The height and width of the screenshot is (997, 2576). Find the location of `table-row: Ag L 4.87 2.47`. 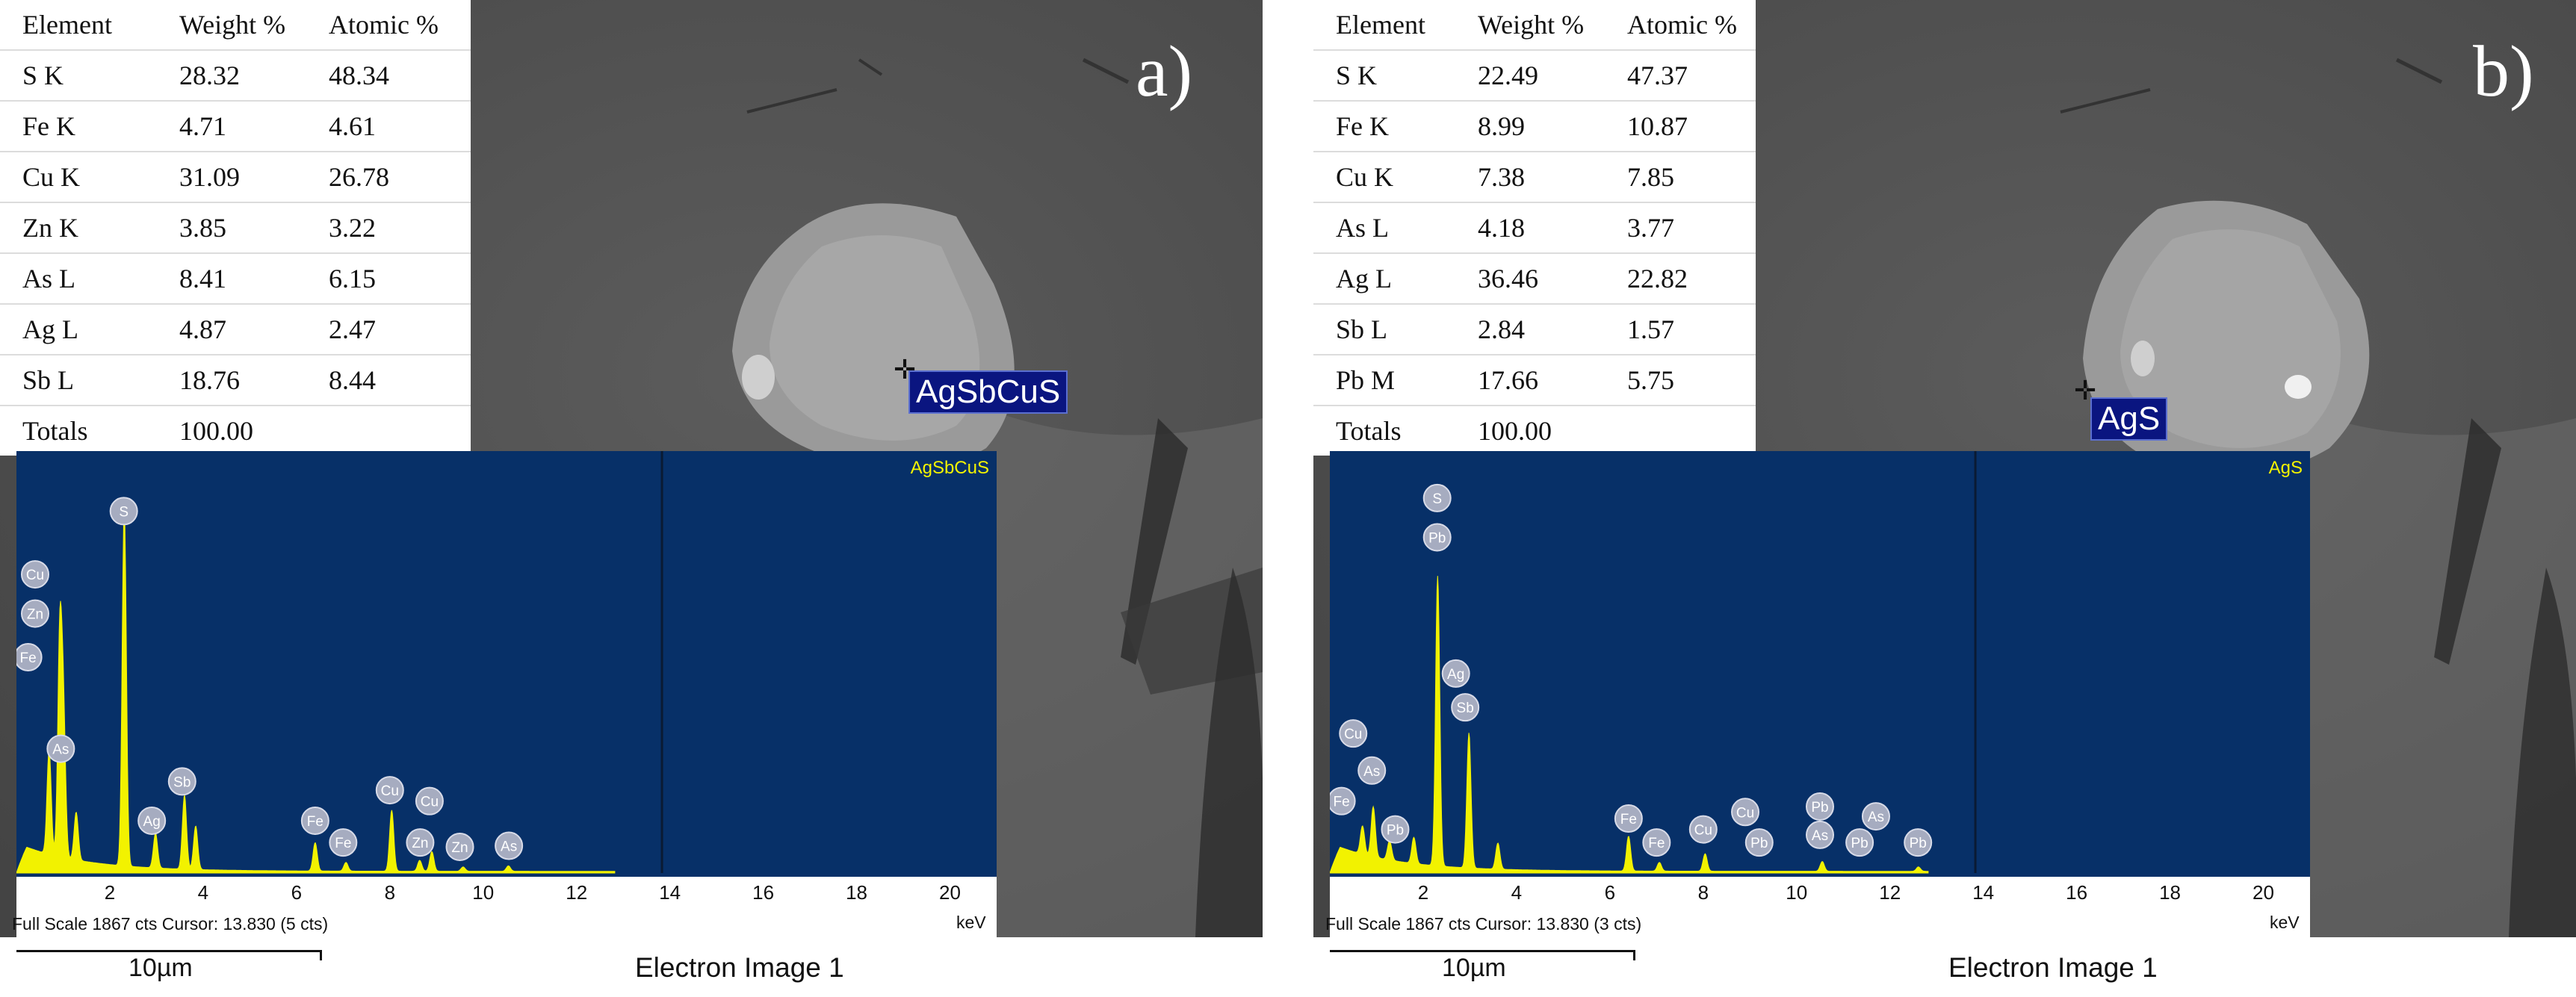

table-row: Ag L 4.87 2.47 is located at coordinates (235, 329).